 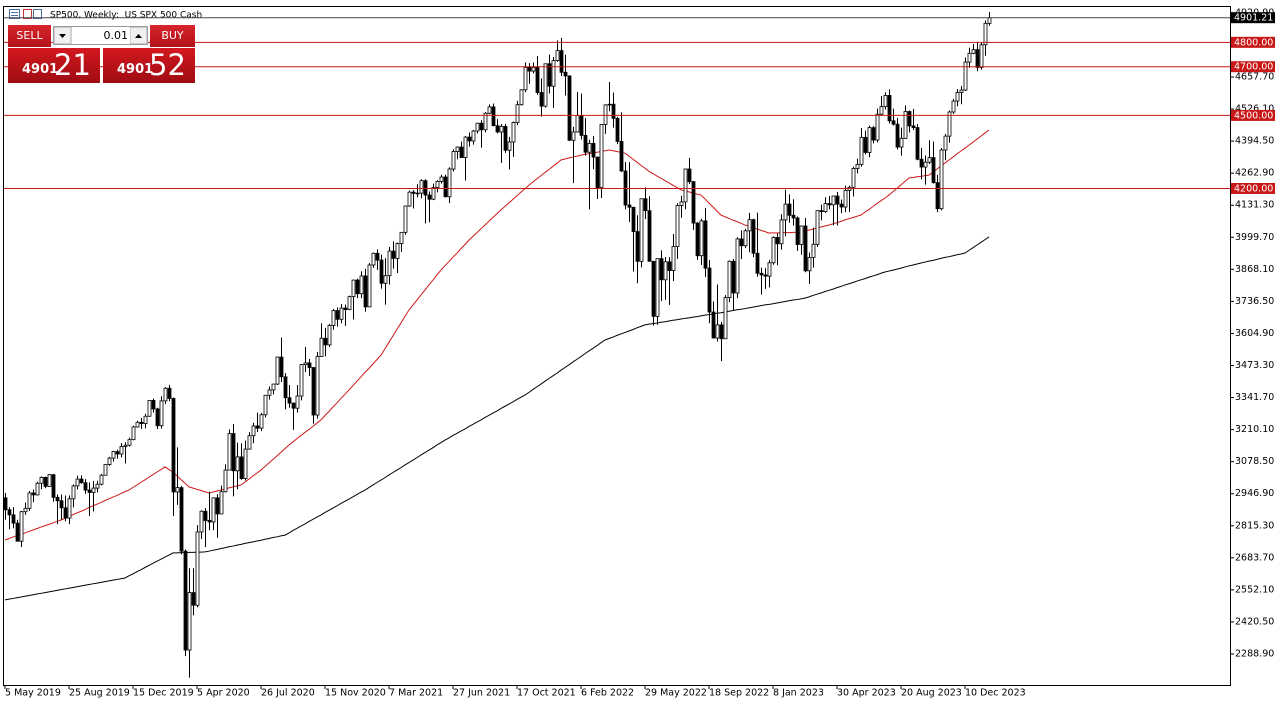 What do you see at coordinates (172, 36) in the screenshot?
I see `buy-button: BUY` at bounding box center [172, 36].